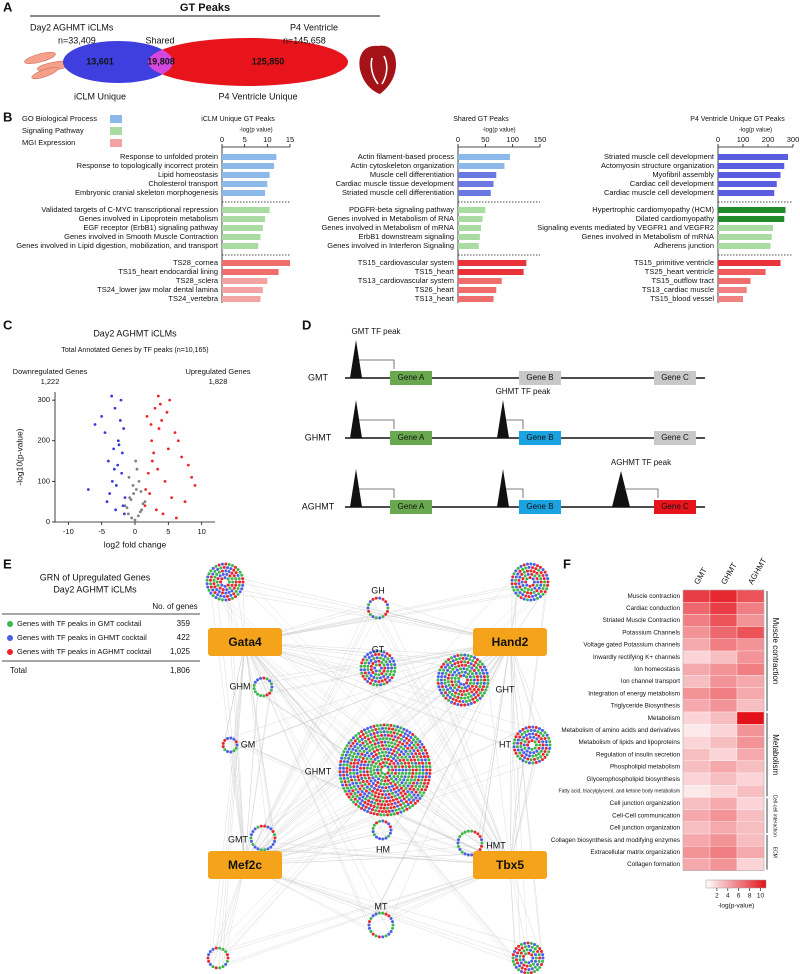 This screenshot has height=974, width=800. What do you see at coordinates (43, 440) in the screenshot?
I see `y-tick-label: 200` at bounding box center [43, 440].